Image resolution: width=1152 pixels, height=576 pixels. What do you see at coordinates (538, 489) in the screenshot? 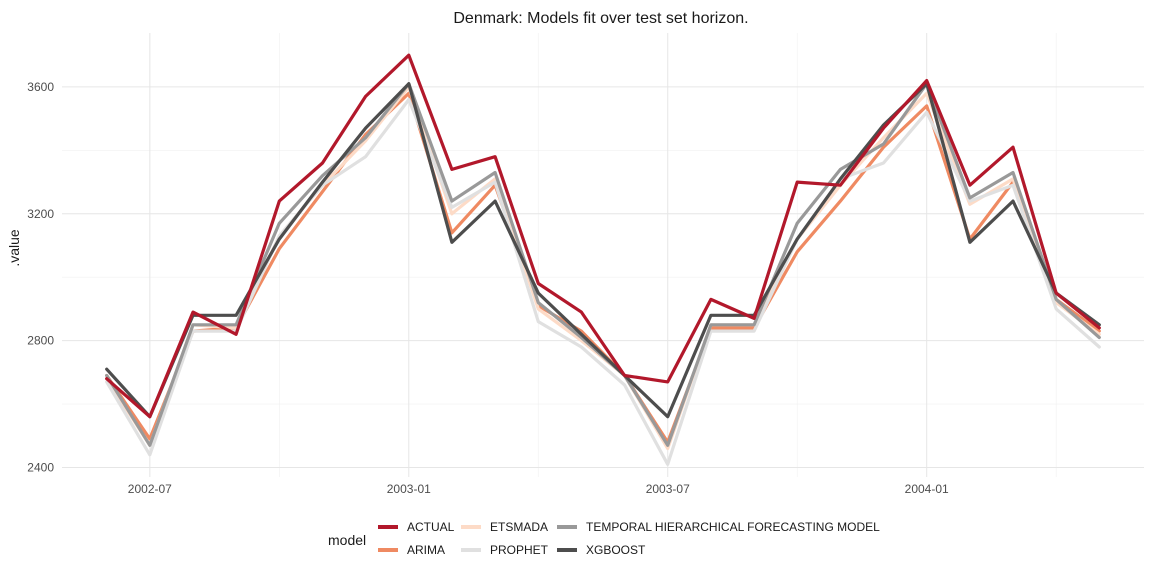
I see `x-axis: 2002-07 2003-01 2003-07 2004-01` at bounding box center [538, 489].